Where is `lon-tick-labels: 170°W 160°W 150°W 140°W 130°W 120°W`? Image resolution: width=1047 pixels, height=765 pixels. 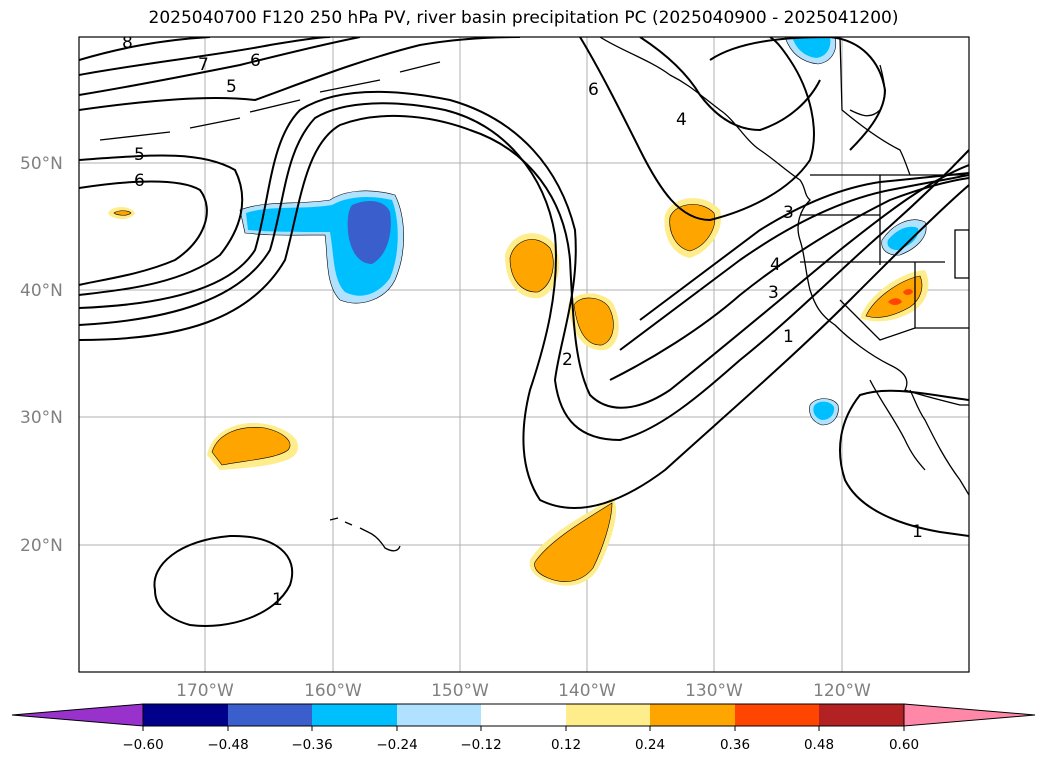 lon-tick-labels: 170°W 160°W 150°W 140°W 130°W 120°W is located at coordinates (523, 691).